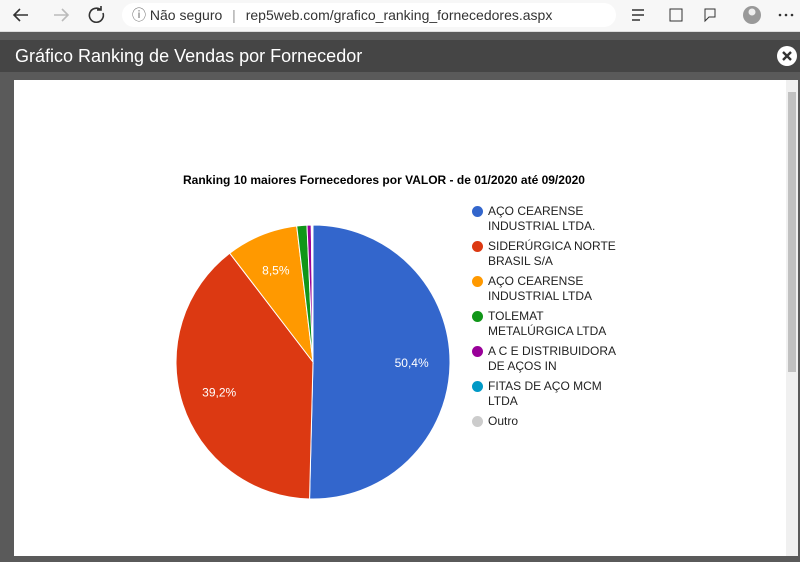 The width and height of the screenshot is (800, 562). What do you see at coordinates (550, 431) in the screenshot?
I see `legend-item: Outro` at bounding box center [550, 431].